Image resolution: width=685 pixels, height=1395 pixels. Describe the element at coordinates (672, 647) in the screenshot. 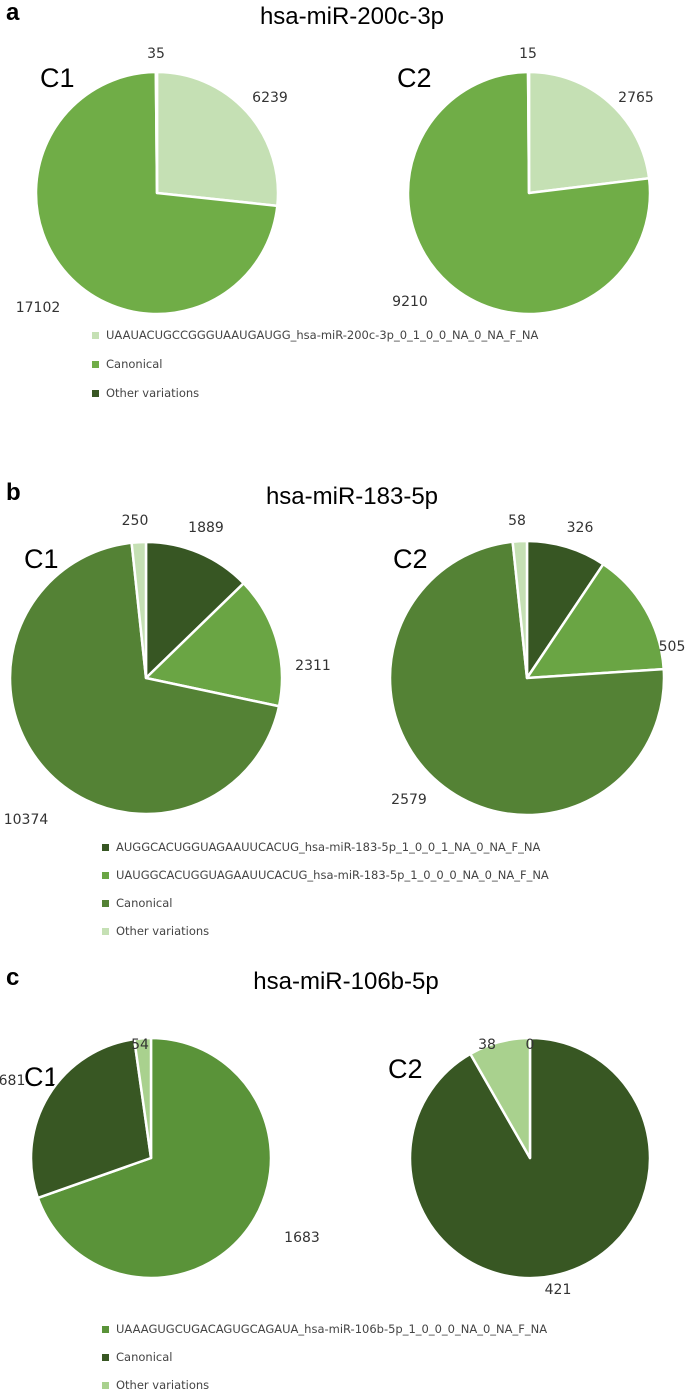

I see `data-label: 505` at that location.